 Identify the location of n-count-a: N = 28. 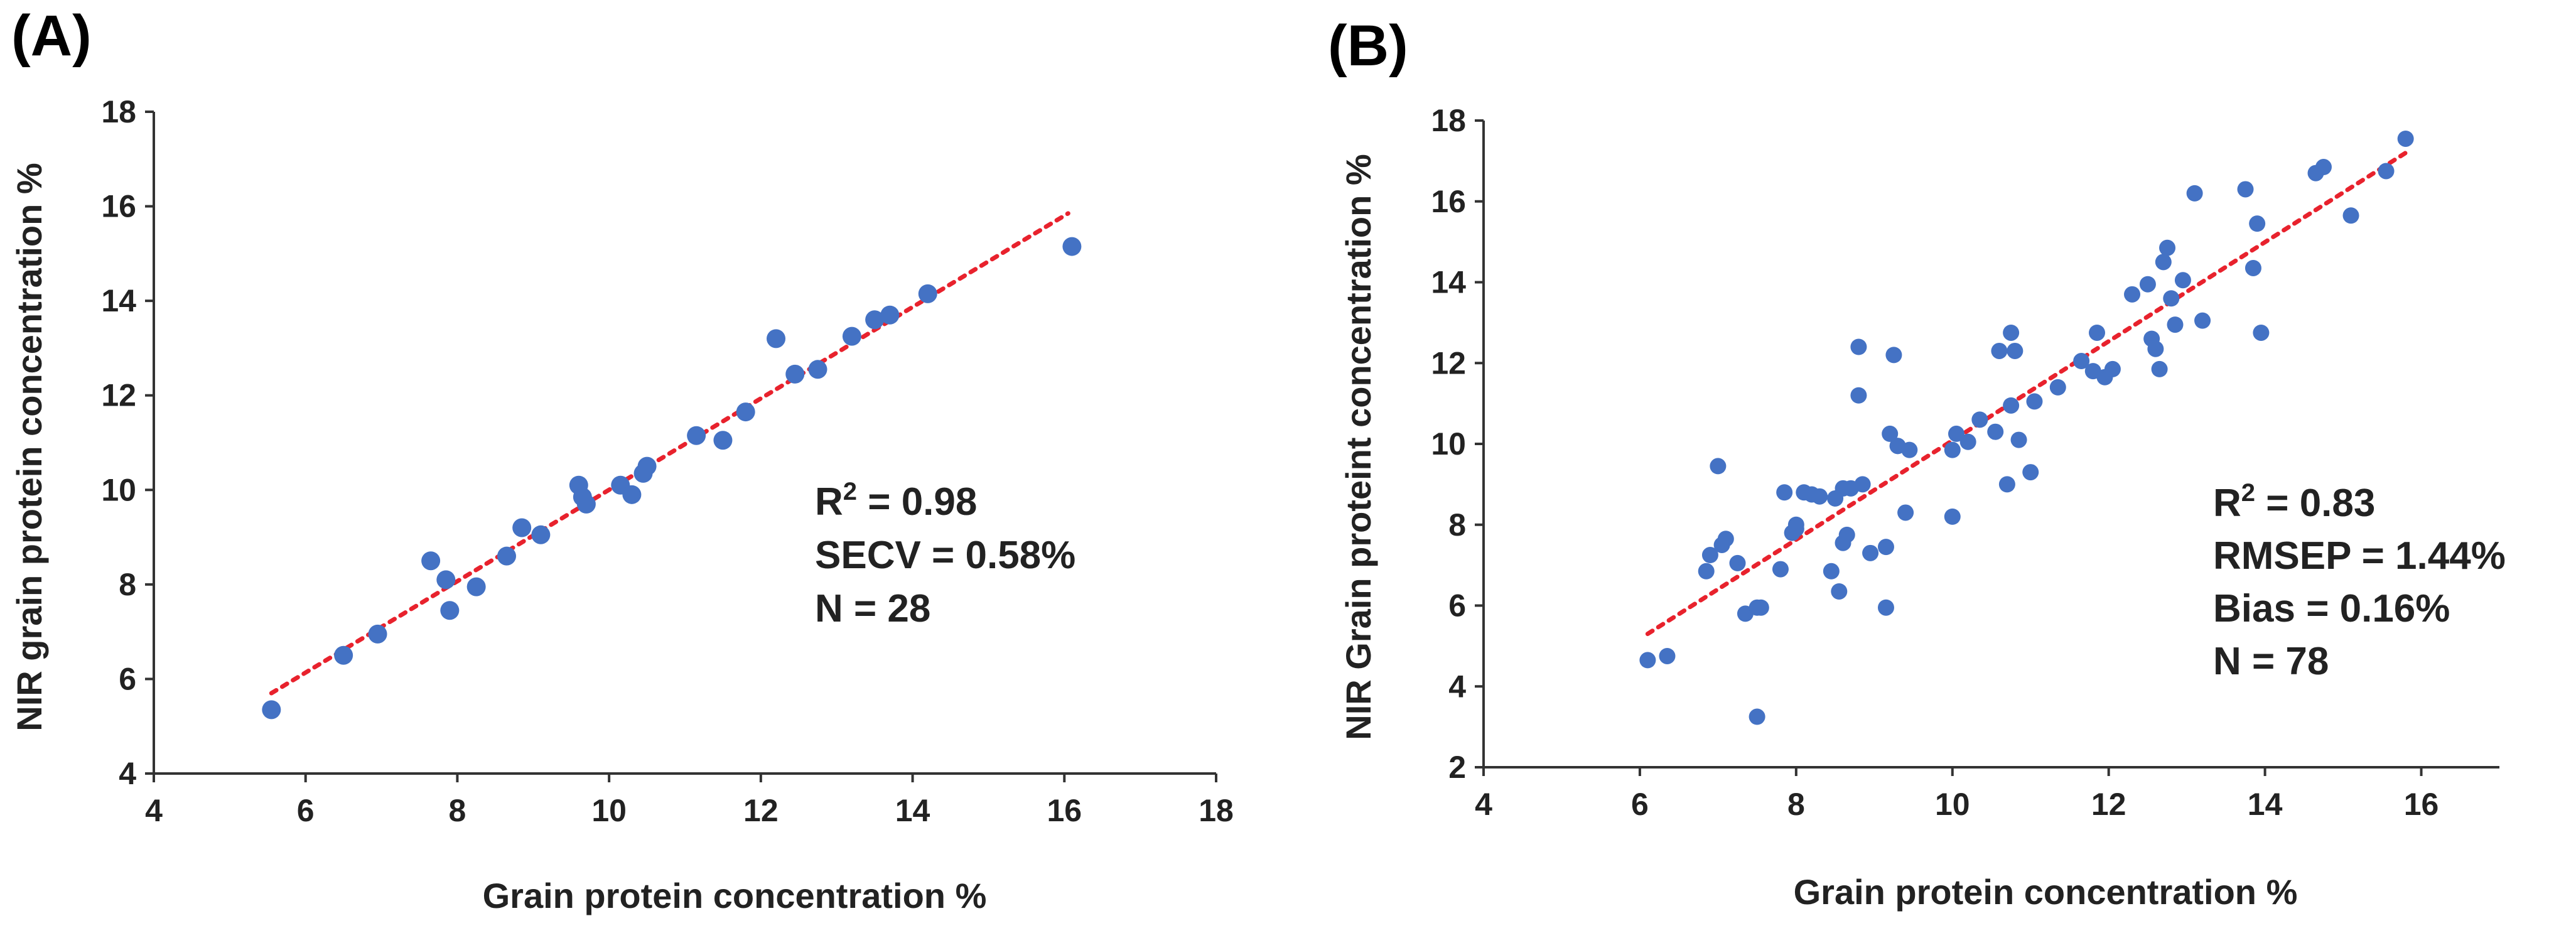
(872, 608).